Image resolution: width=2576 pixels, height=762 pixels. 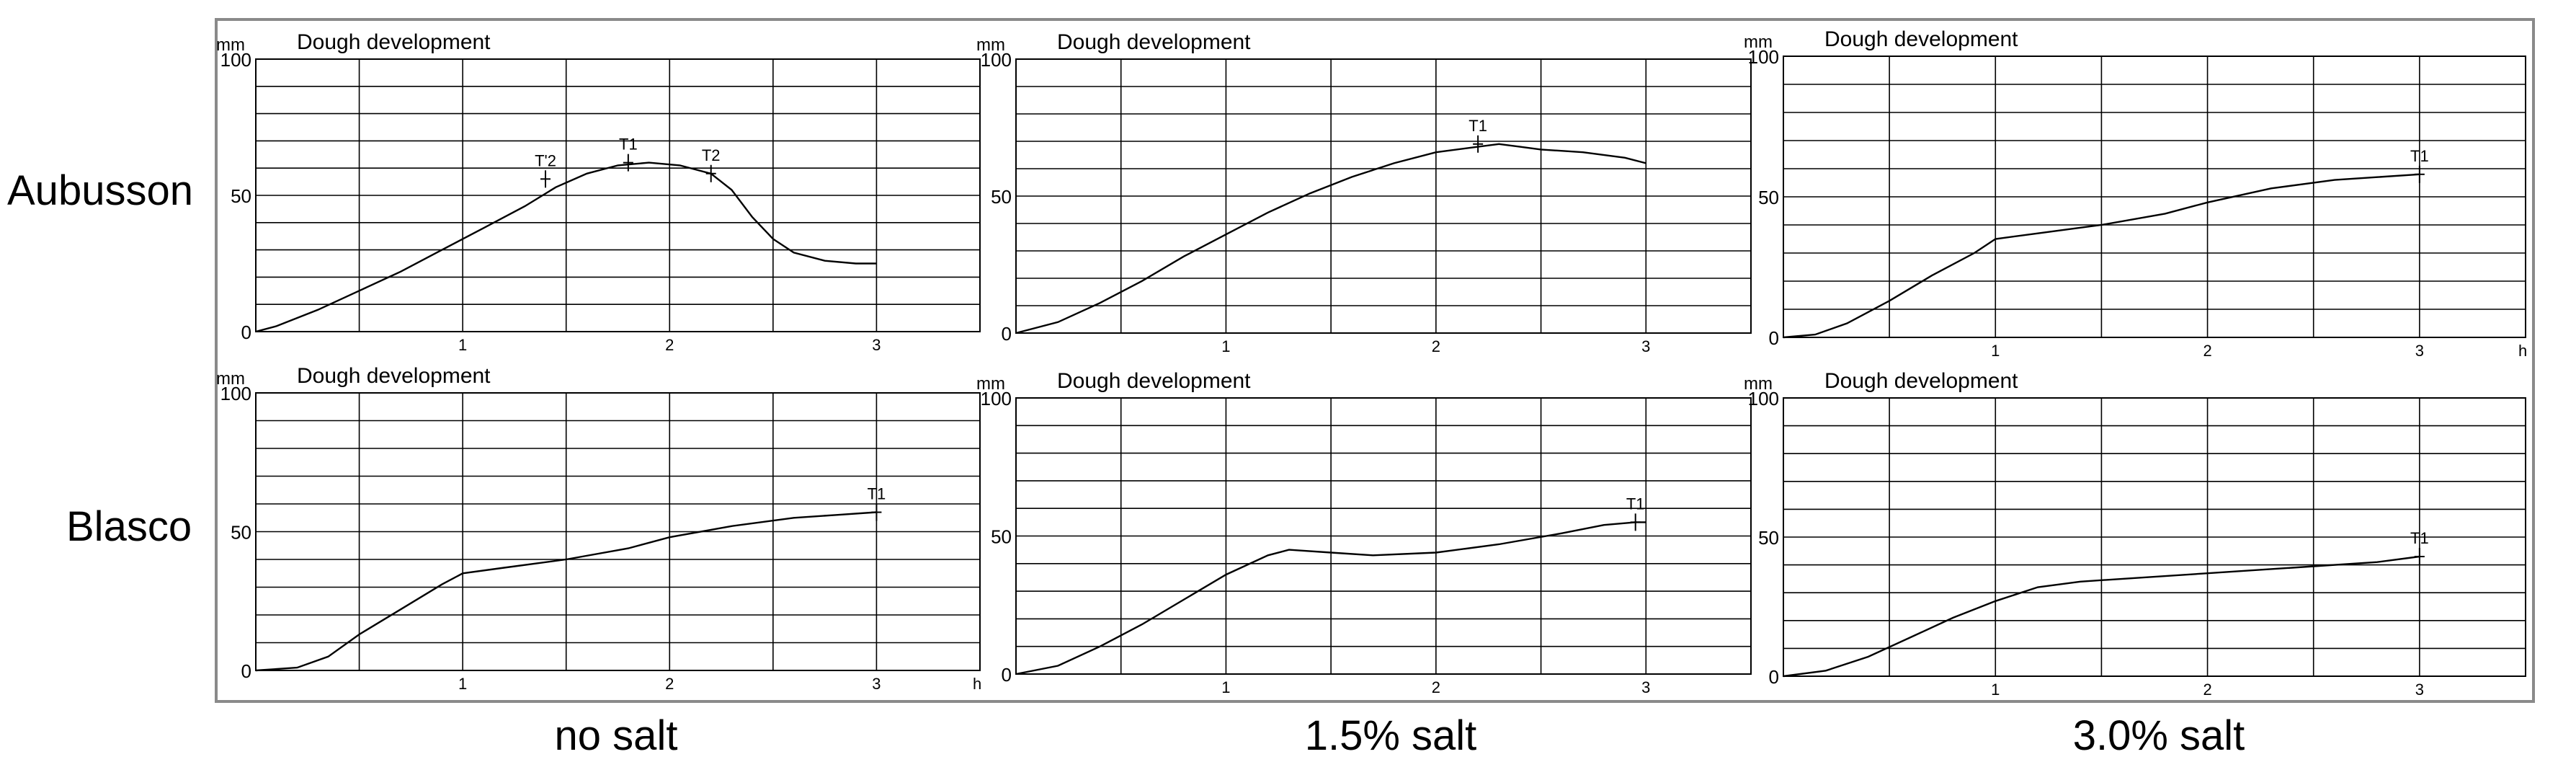 I want to click on chart-panel-3: 0 50 100 1 2 3 mm h Dough development T1, so click(x=598, y=528).